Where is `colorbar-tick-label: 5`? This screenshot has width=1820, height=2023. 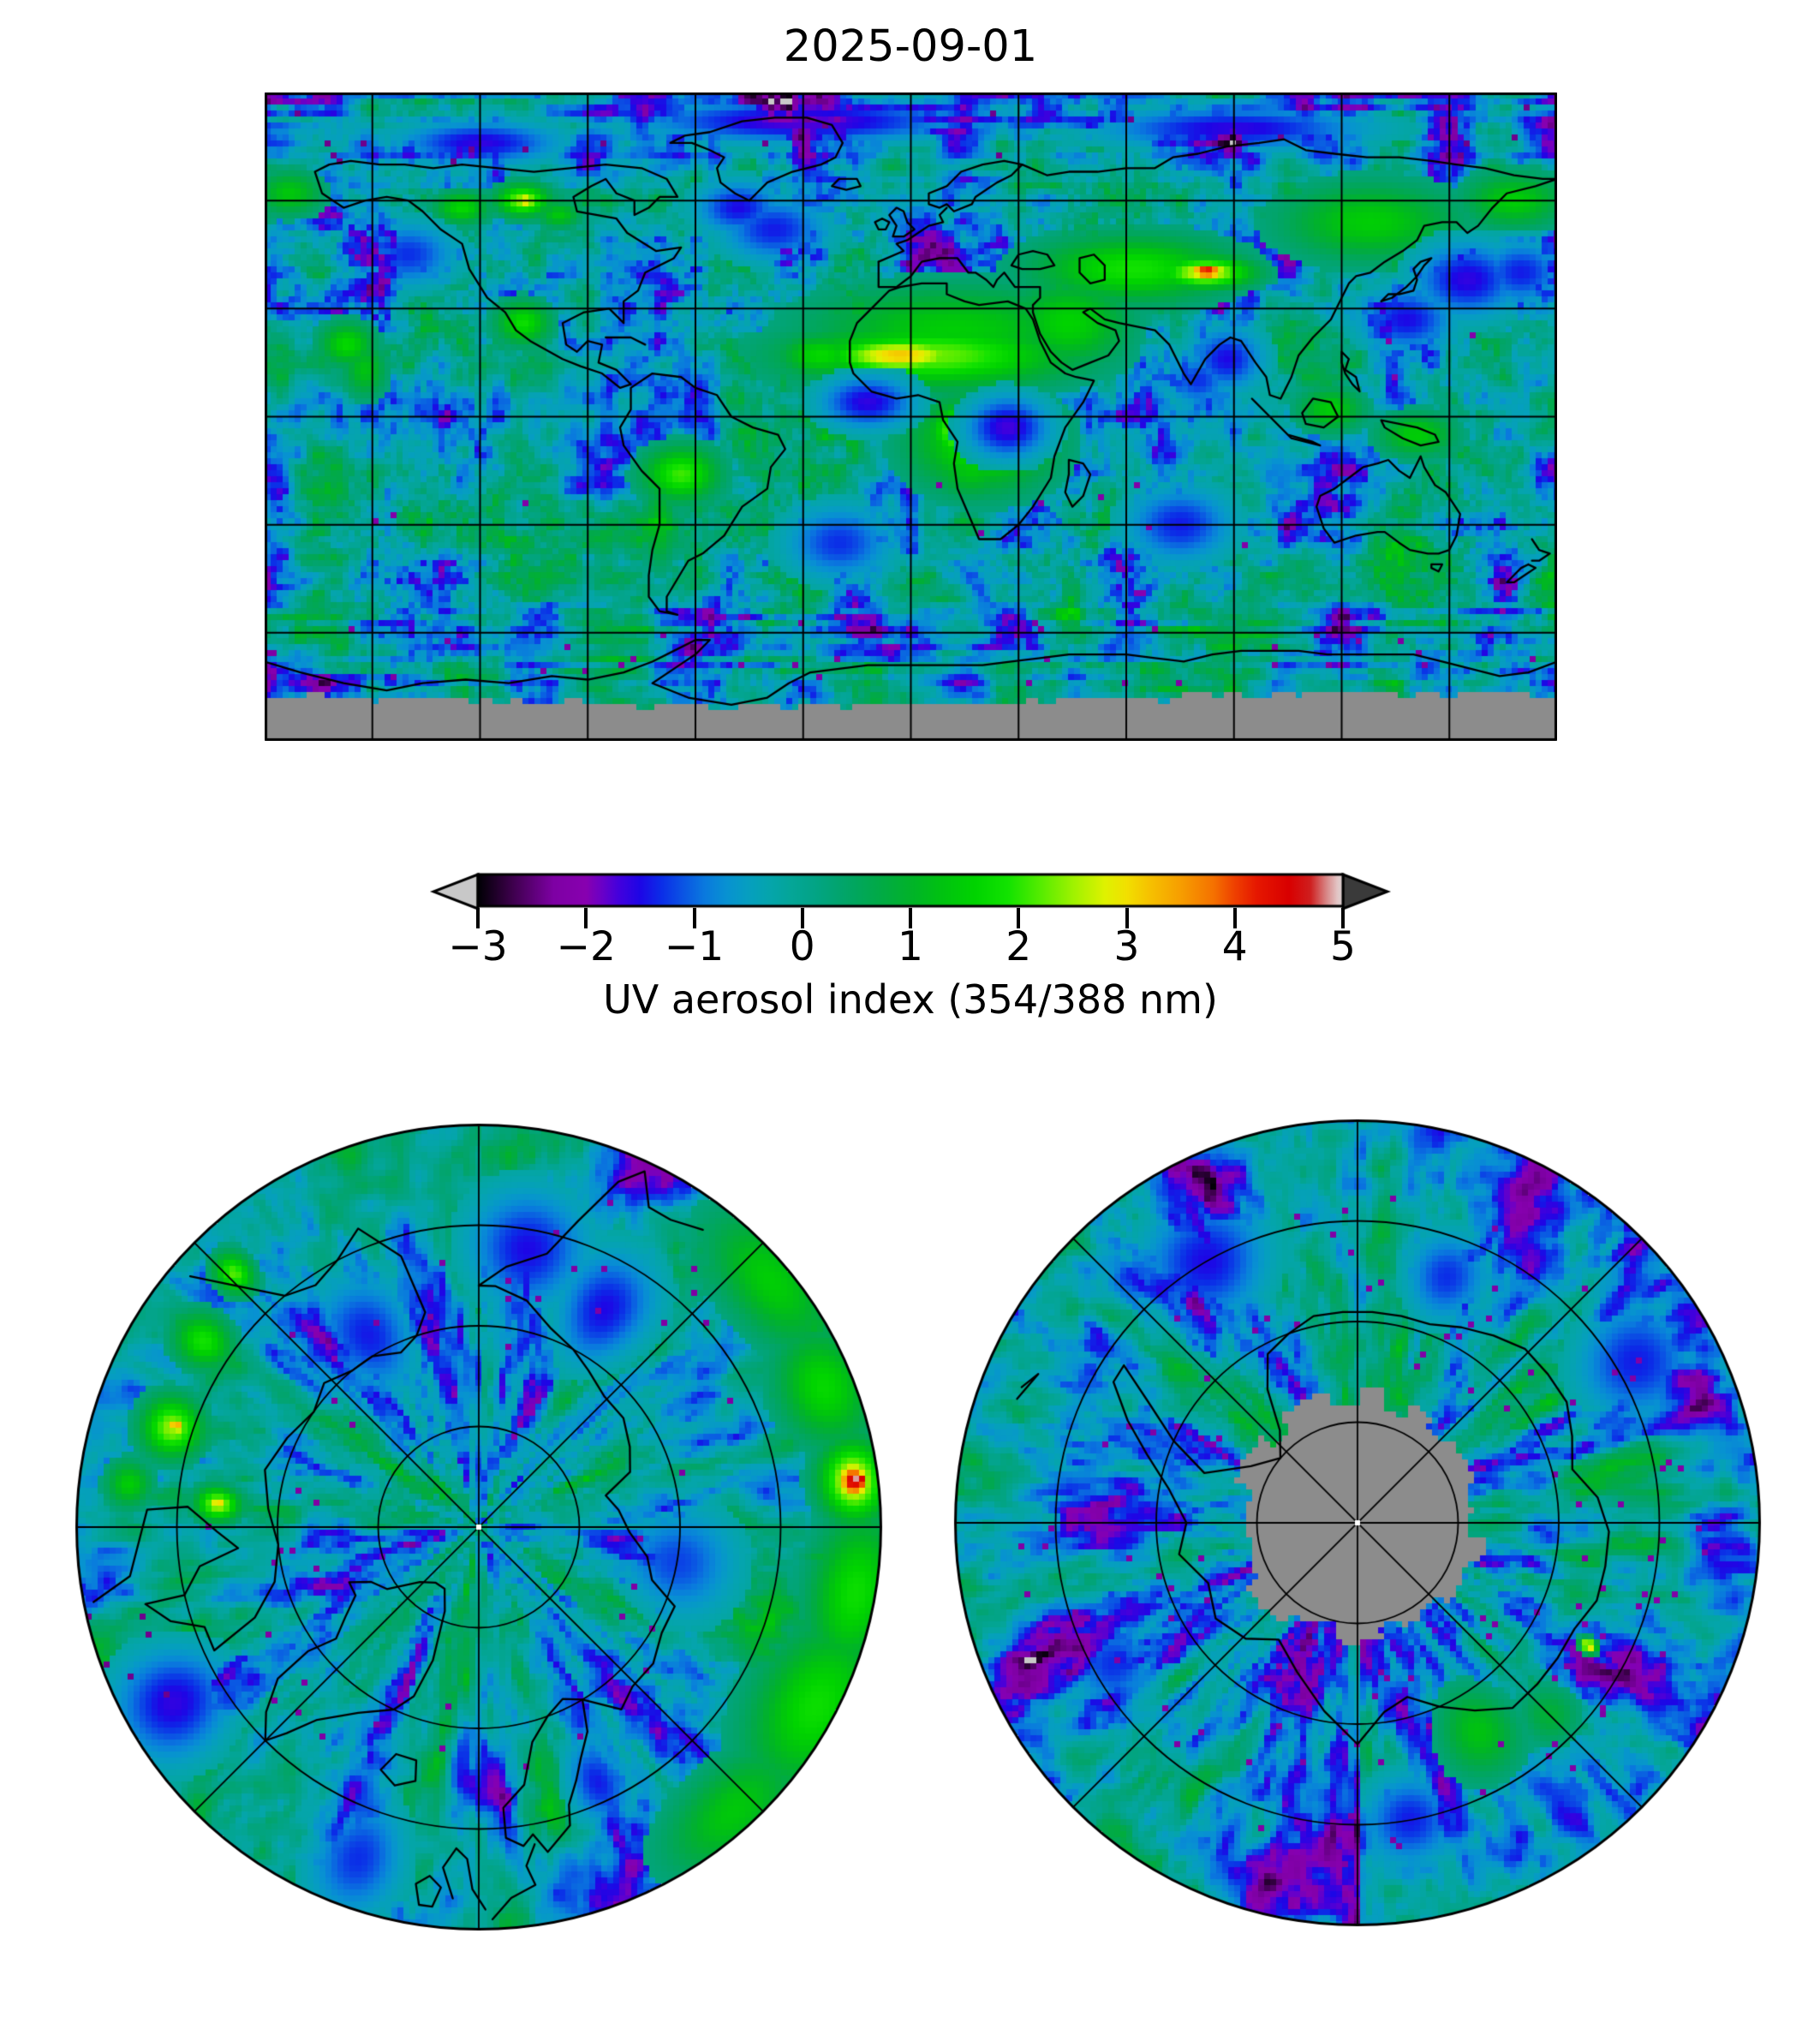 colorbar-tick-label: 5 is located at coordinates (1343, 946).